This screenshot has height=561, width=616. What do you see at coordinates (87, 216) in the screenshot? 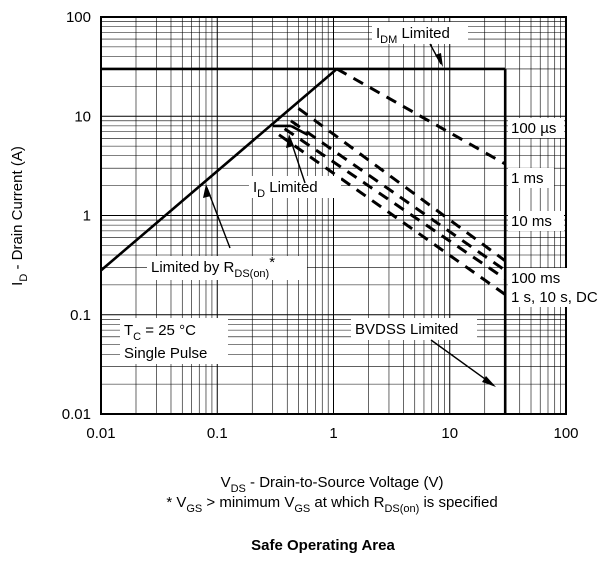
I see `y-tick-label: 1` at bounding box center [87, 216].